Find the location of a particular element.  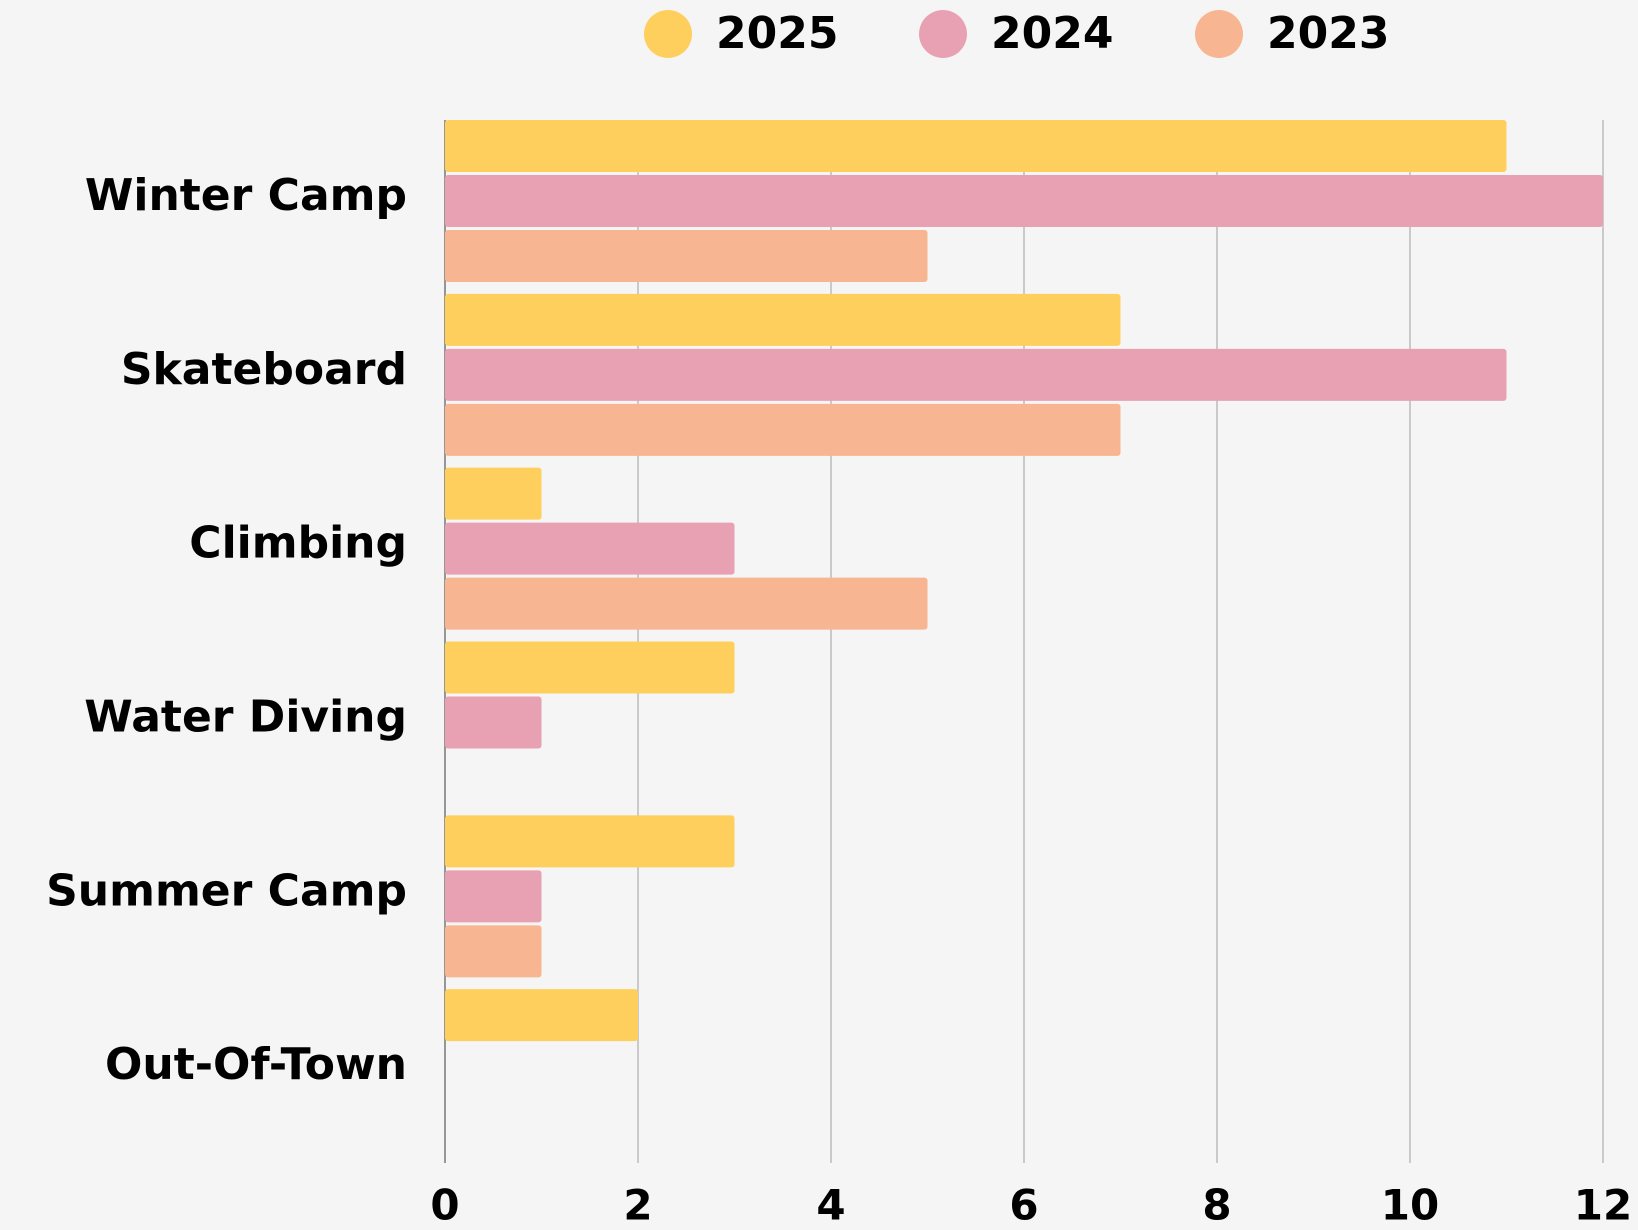

legend-label: 2023 is located at coordinates (1328, 33).